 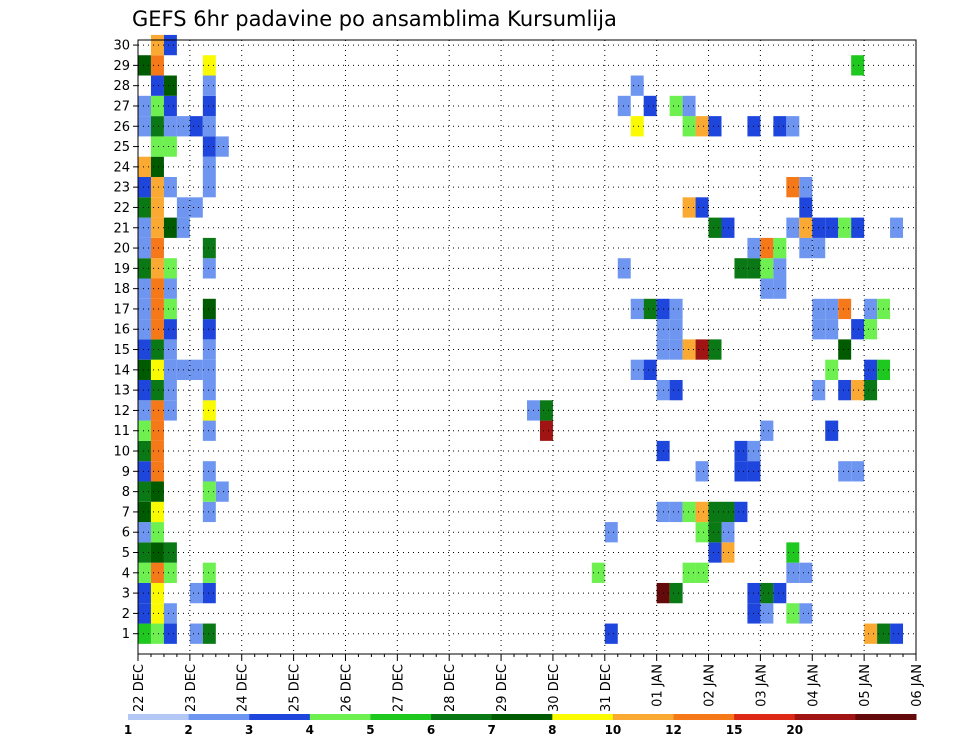 What do you see at coordinates (243, 688) in the screenshot?
I see `x-tick-label: 24 DEC` at bounding box center [243, 688].